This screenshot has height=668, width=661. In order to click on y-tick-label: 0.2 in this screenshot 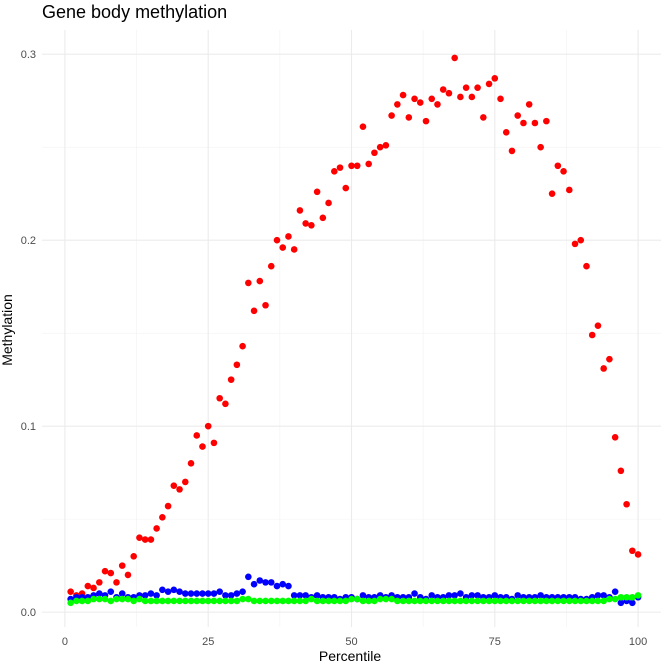, I will do `click(28, 241)`.